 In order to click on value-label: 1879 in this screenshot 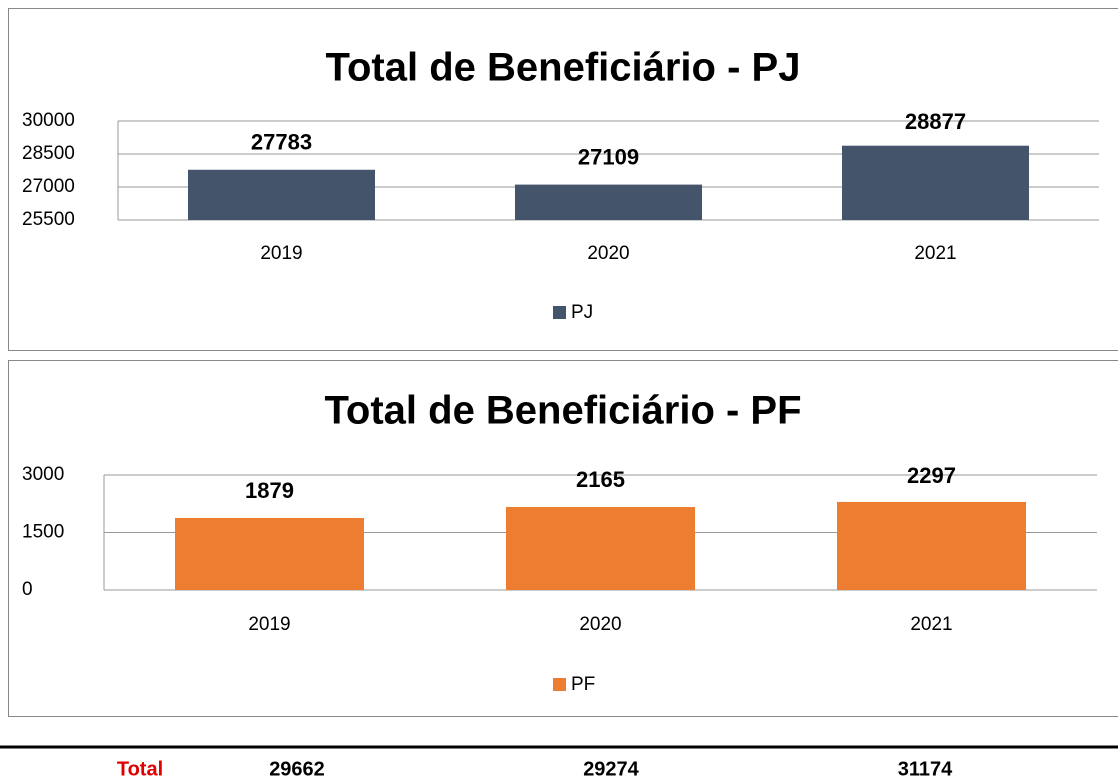, I will do `click(269, 490)`.